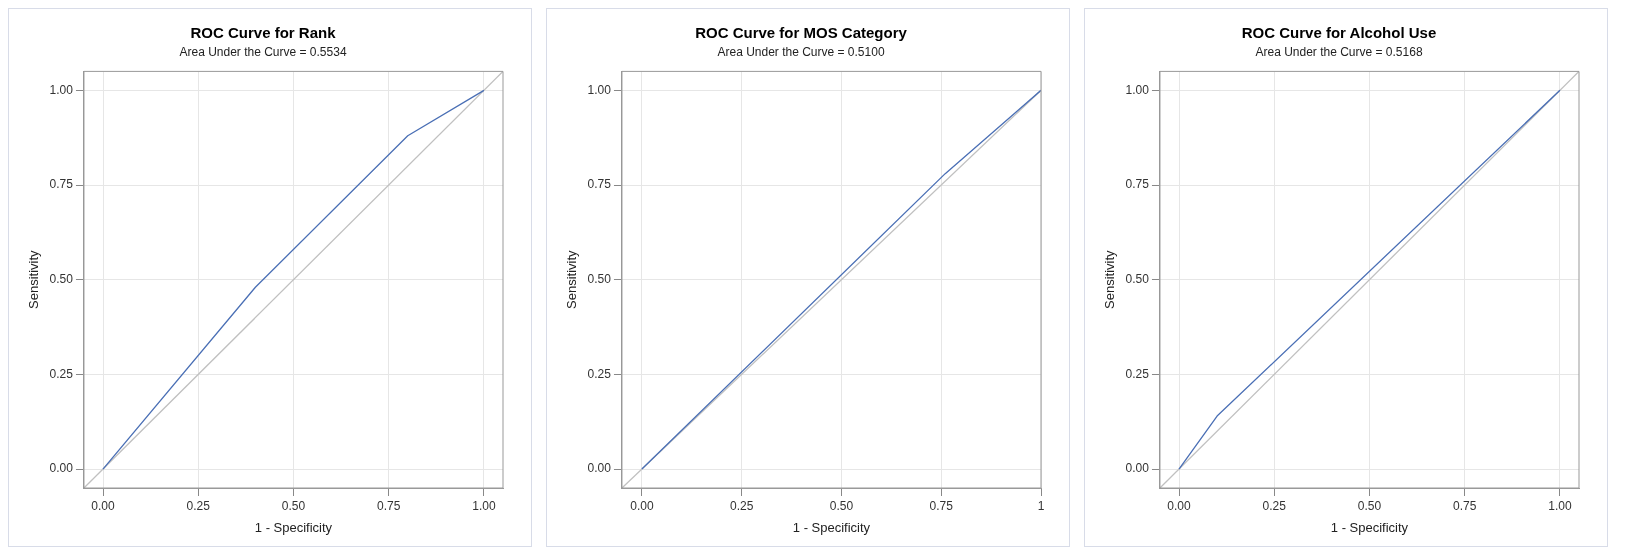 The image size is (1627, 555). I want to click on chart-title: ROC Curve for Rank, so click(263, 33).